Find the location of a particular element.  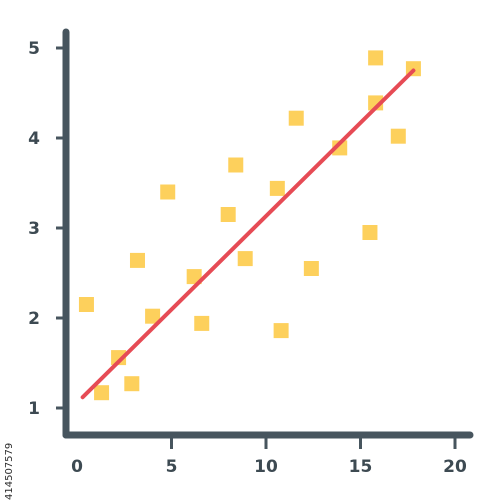

y-tick-label: 2 is located at coordinates (34, 319).